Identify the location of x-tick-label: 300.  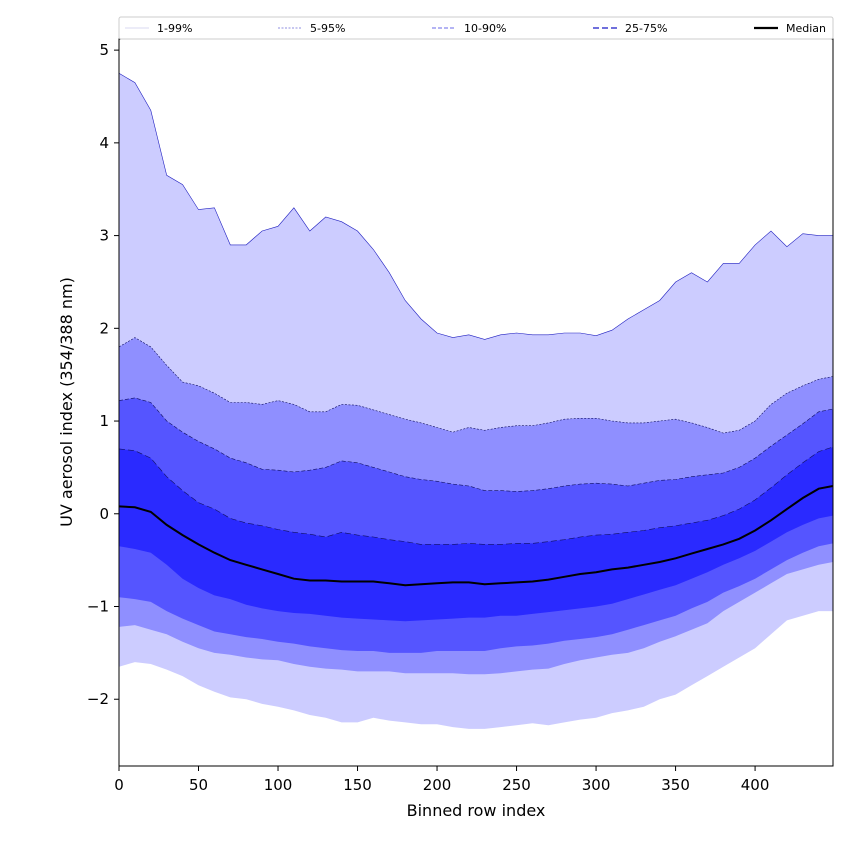
(596, 785).